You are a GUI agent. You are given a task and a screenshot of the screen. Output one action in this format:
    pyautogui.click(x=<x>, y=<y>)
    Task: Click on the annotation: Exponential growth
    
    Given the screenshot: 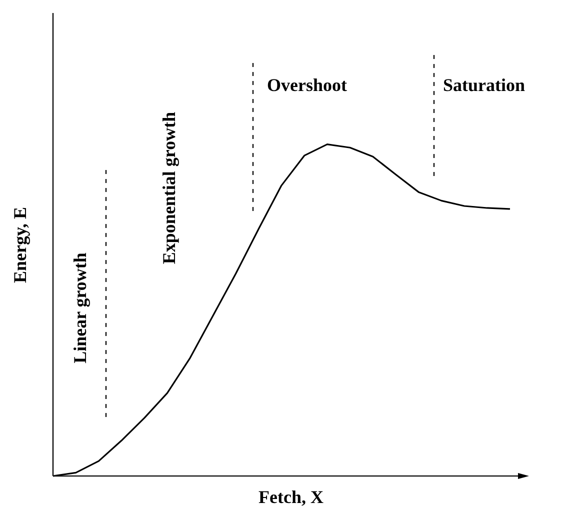 What is the action you would take?
    pyautogui.click(x=169, y=188)
    